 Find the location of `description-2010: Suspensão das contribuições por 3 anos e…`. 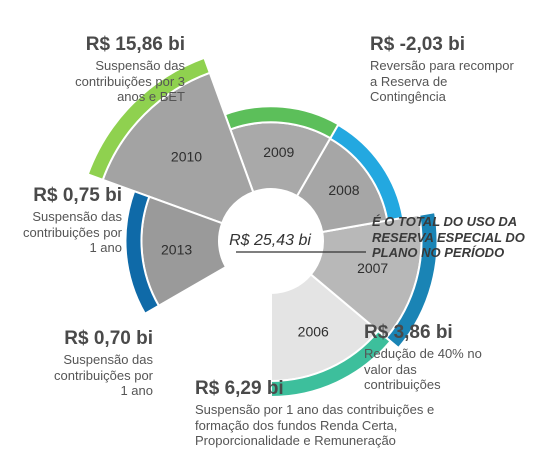

description-2010: Suspensão das contribuições por 3 anos e… is located at coordinates (130, 81).